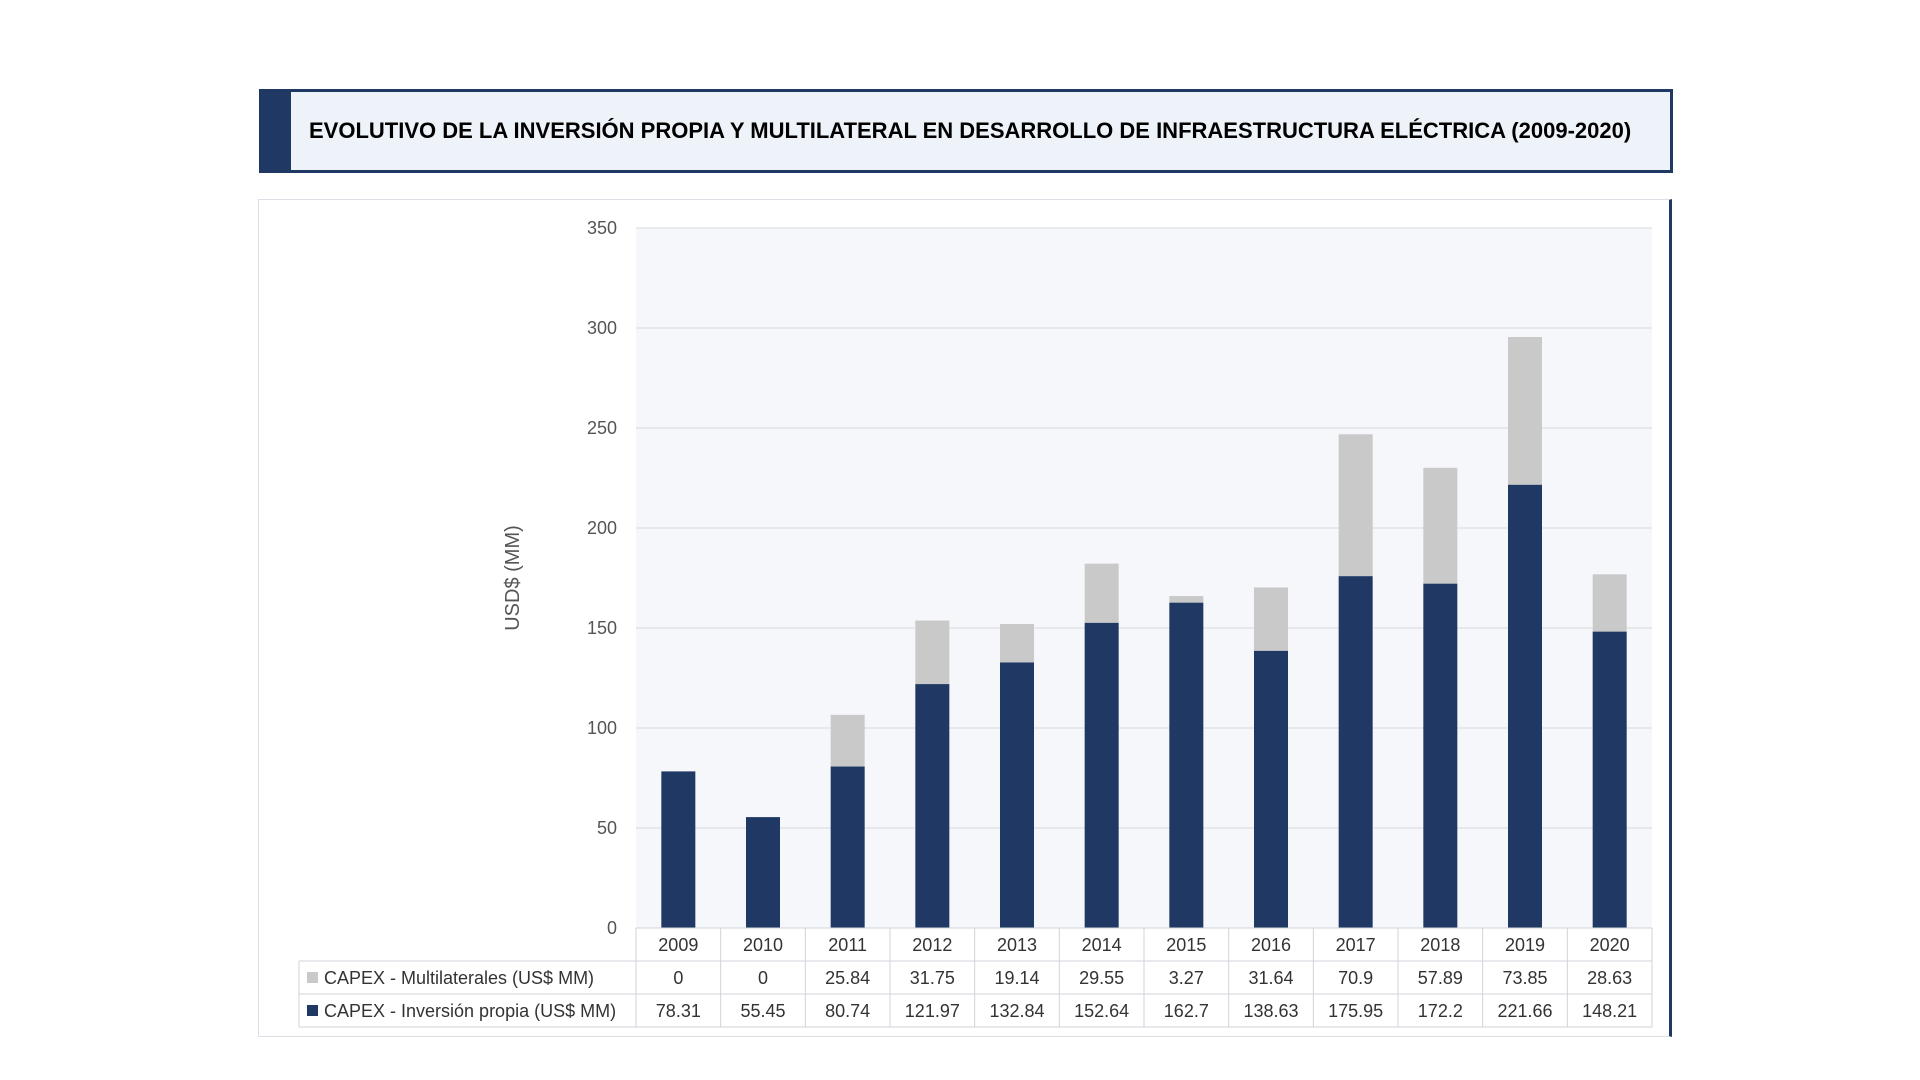 This screenshot has height=1080, width=1920. I want to click on bar-multilateral-2020, so click(1609, 603).